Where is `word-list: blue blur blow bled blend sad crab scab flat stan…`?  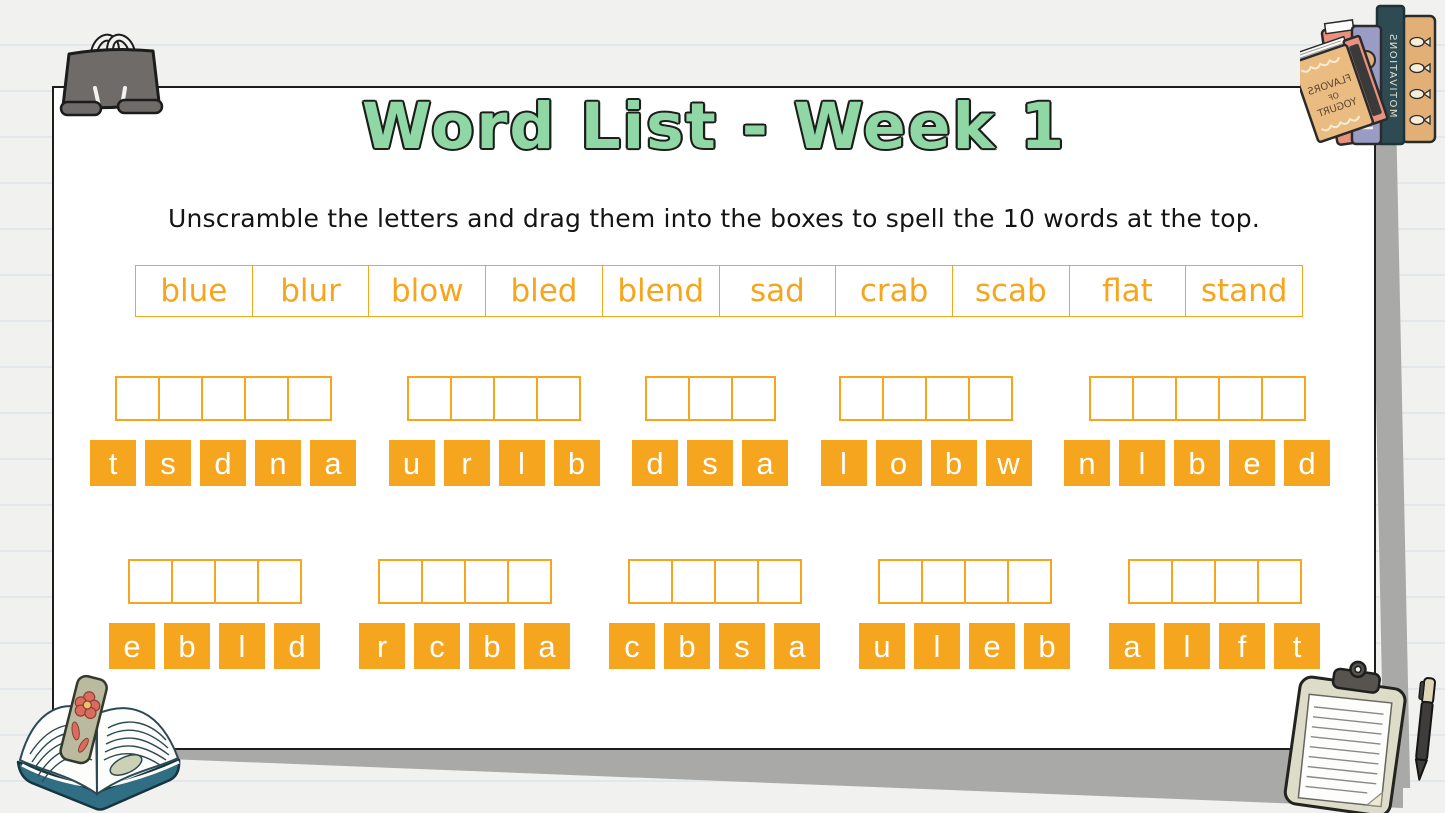
word-list: blue blur blow bled blend sad crab scab flat stan… is located at coordinates (719, 291).